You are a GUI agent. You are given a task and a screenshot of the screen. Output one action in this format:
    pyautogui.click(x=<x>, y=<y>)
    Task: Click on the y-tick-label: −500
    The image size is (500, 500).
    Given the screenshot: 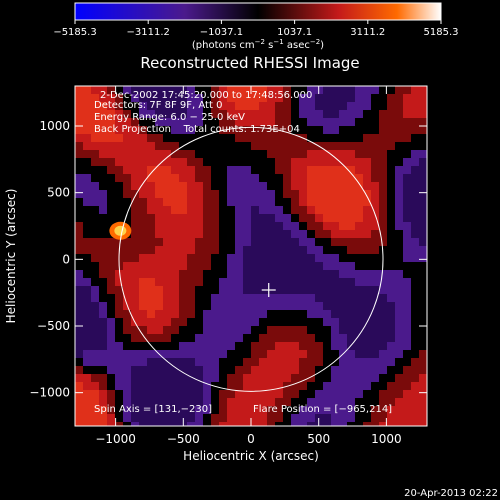 What is the action you would take?
    pyautogui.click(x=53, y=326)
    